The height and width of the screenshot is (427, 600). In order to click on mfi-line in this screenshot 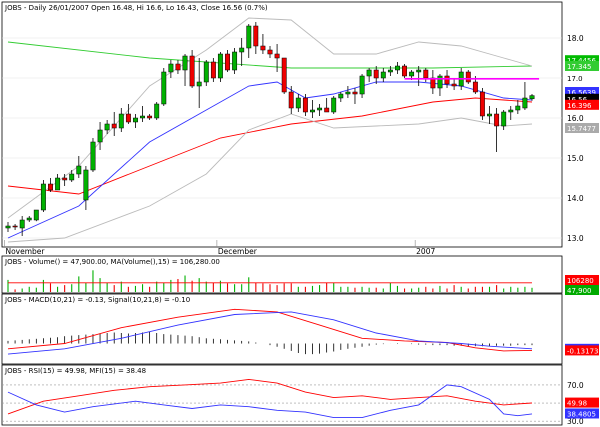, I will do `click(270, 401)`.